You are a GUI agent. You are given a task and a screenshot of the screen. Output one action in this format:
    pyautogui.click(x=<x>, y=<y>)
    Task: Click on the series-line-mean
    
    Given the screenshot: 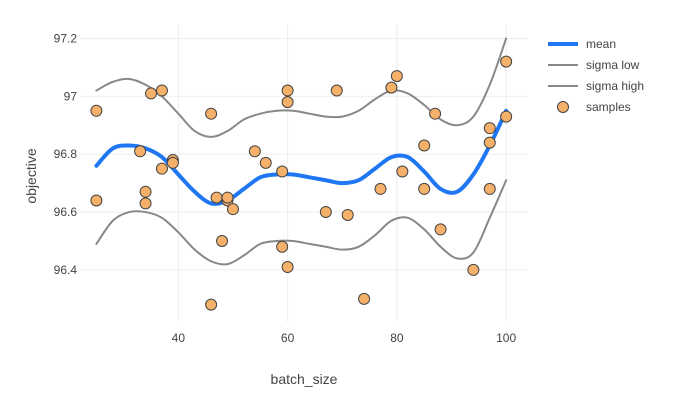 What is the action you would take?
    pyautogui.click(x=301, y=157)
    